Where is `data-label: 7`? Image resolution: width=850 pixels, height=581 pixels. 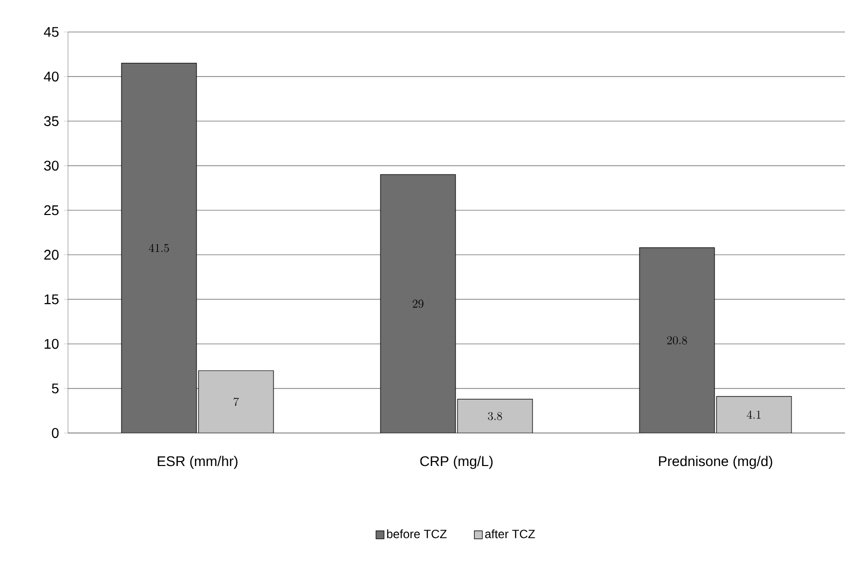 data-label: 7 is located at coordinates (236, 402).